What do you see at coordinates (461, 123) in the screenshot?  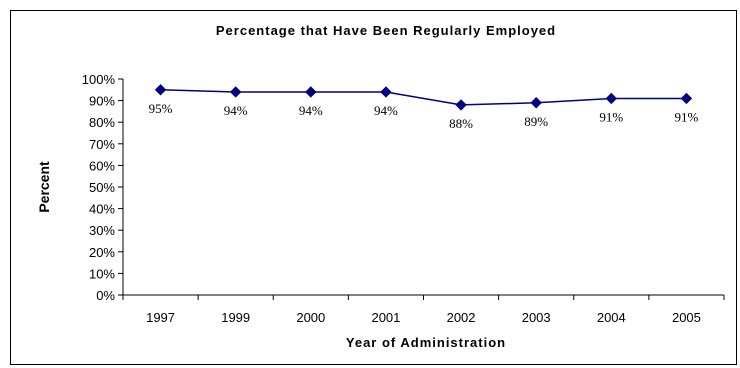 I see `data-label: 88%` at bounding box center [461, 123].